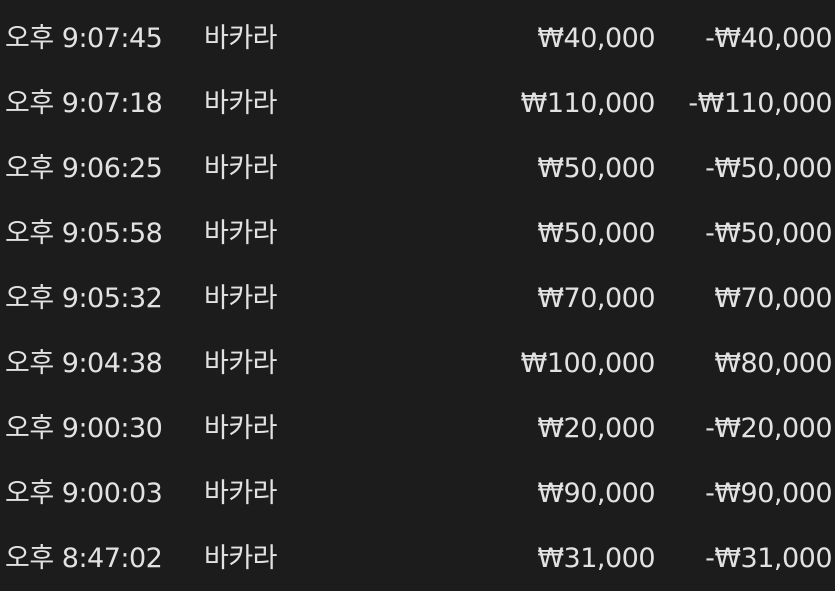 This screenshot has width=835, height=591. Describe the element at coordinates (84, 168) in the screenshot. I see `row-time: 오후 9:06:25` at that location.